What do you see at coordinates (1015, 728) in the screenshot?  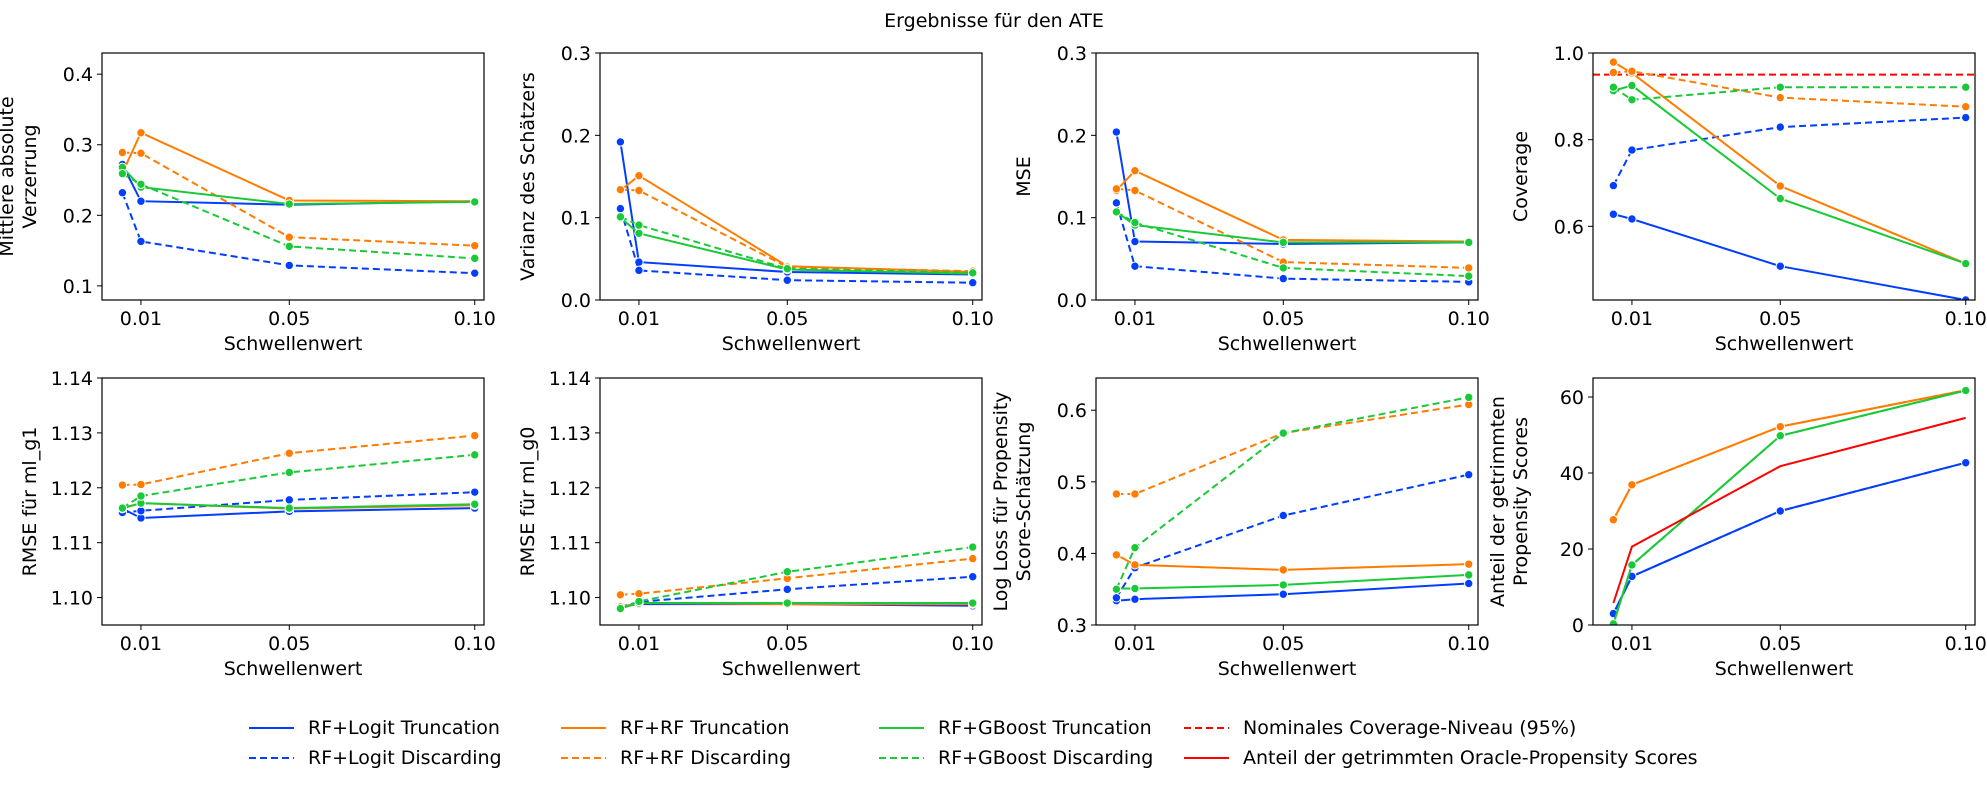 I see `legend-item: RF+GBoost Truncation` at bounding box center [1015, 728].